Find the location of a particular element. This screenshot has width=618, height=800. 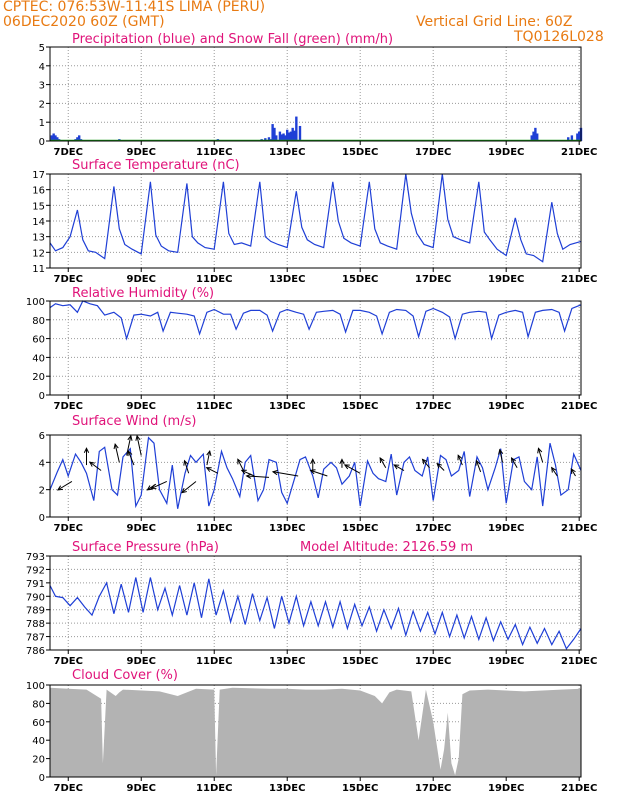

y-tick-label: 14 is located at coordinates (38, 222).